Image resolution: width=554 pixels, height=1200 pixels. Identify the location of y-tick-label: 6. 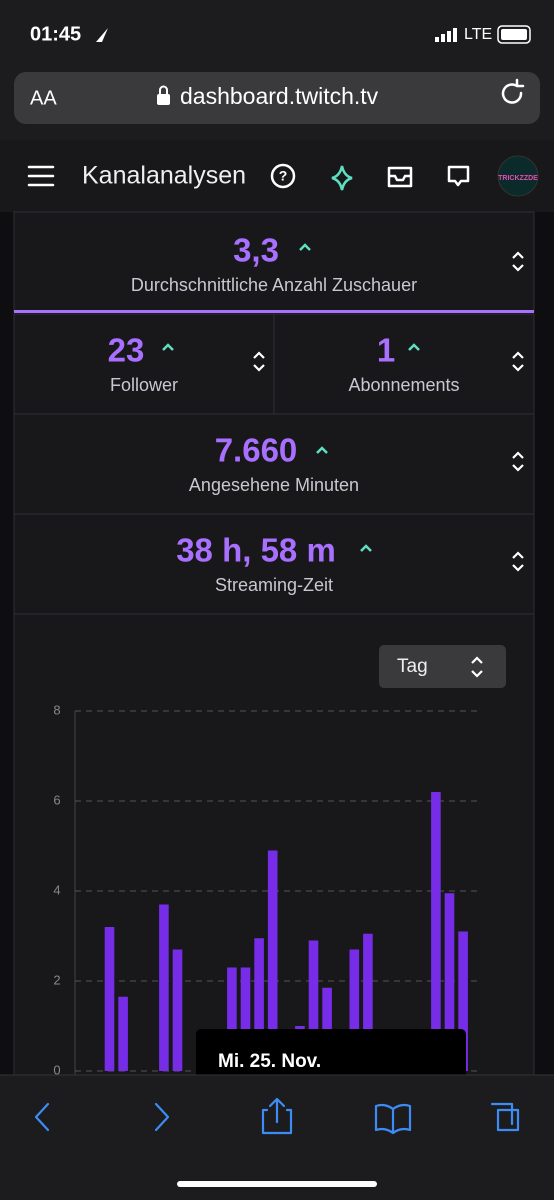
(56, 799).